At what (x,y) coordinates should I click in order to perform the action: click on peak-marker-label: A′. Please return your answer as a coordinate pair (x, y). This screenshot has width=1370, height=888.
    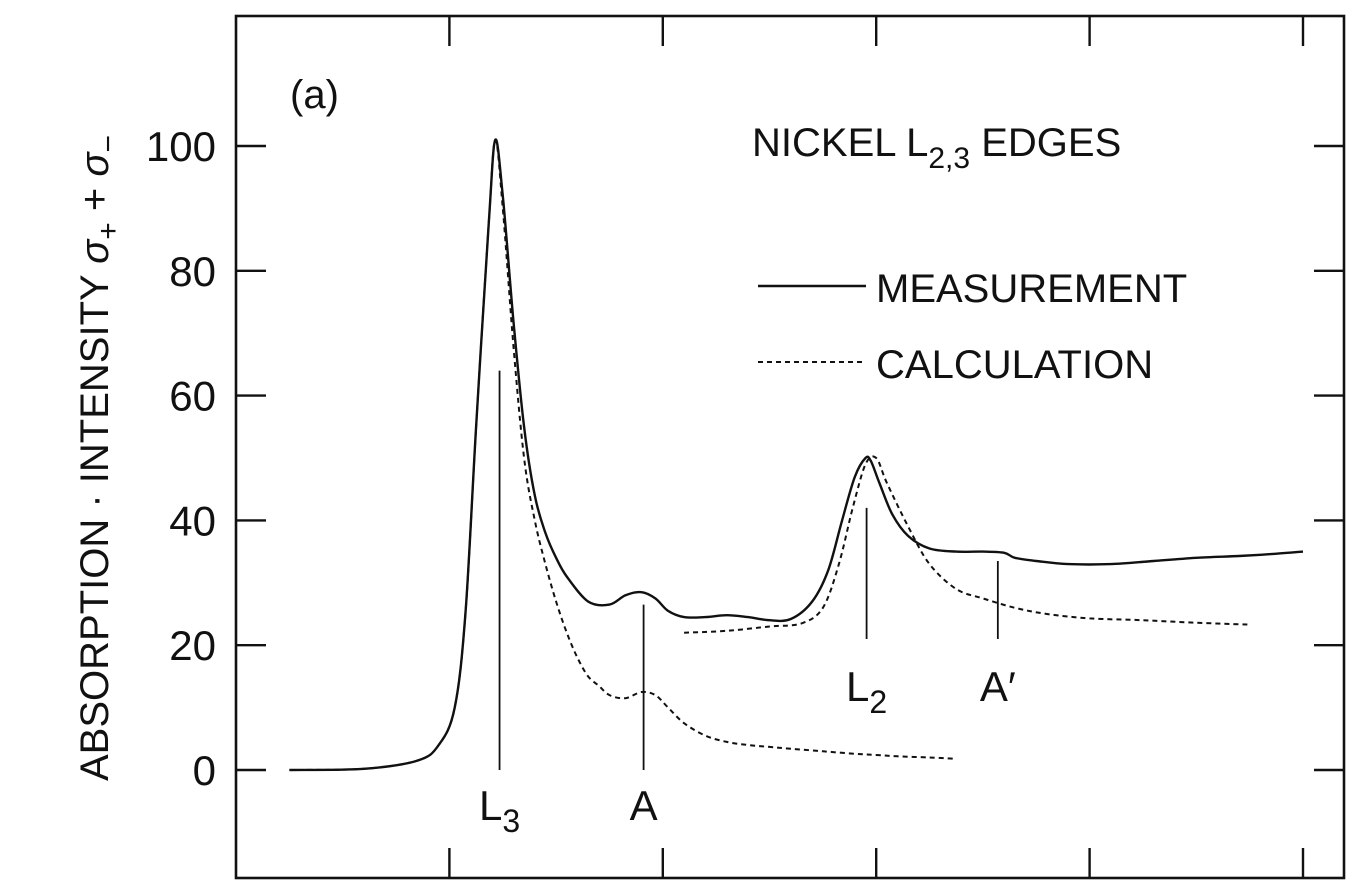
    Looking at the image, I should click on (998, 686).